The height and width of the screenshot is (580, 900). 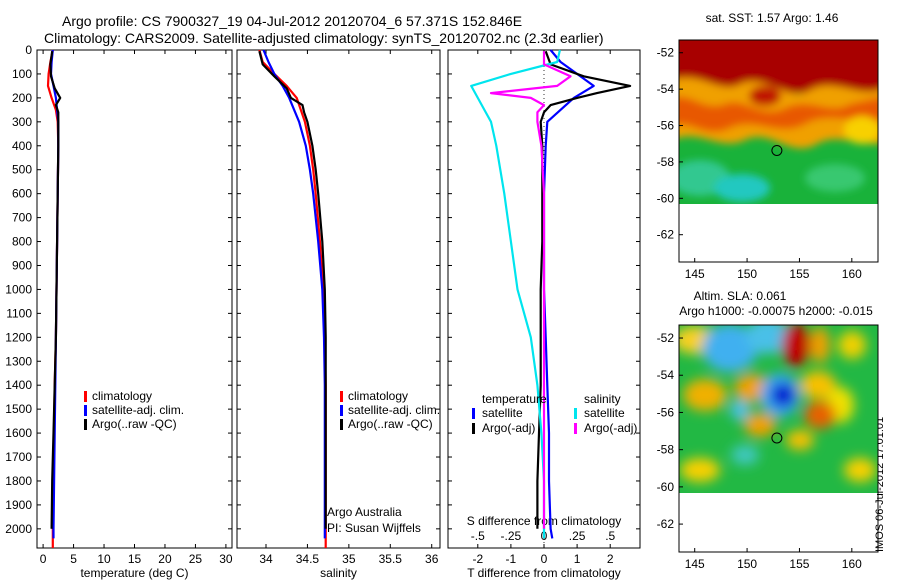 What do you see at coordinates (544, 573) in the screenshot?
I see `x-axis-label: T difference from climatology` at bounding box center [544, 573].